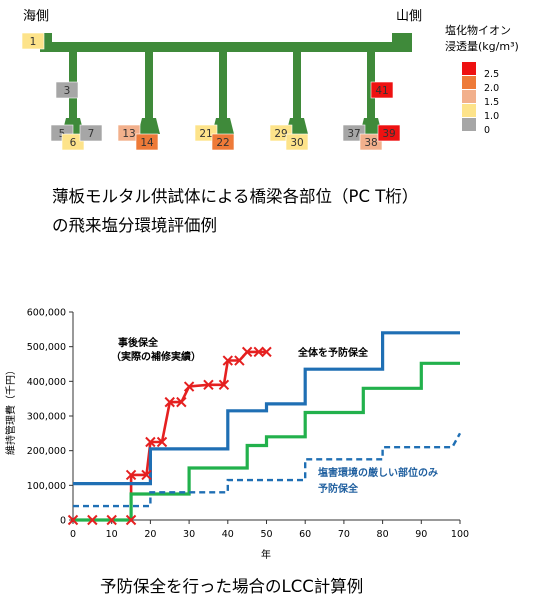  I want to click on specimen-layer: 1356713142122293037383941, so click(211, 91).